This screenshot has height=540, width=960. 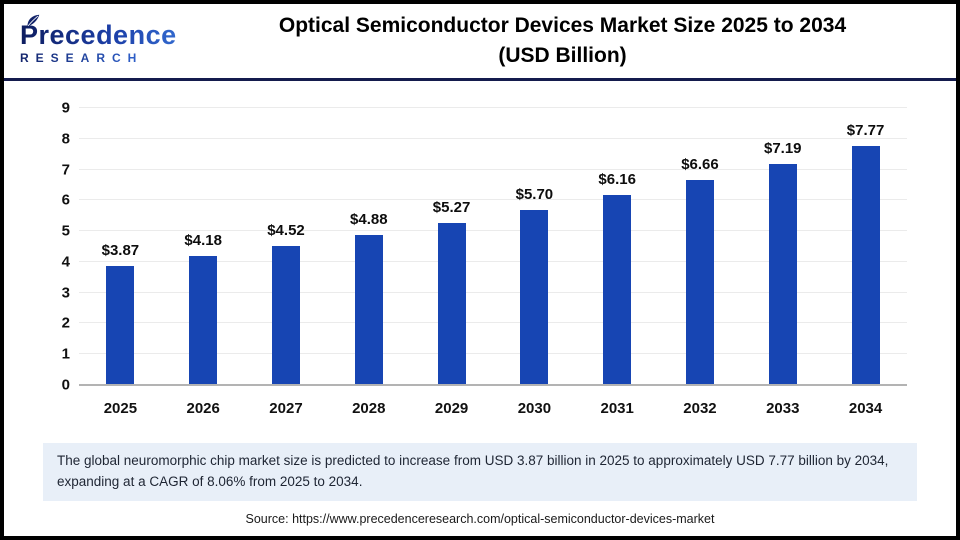 What do you see at coordinates (700, 165) in the screenshot?
I see `bar-value-label: $6.66` at bounding box center [700, 165].